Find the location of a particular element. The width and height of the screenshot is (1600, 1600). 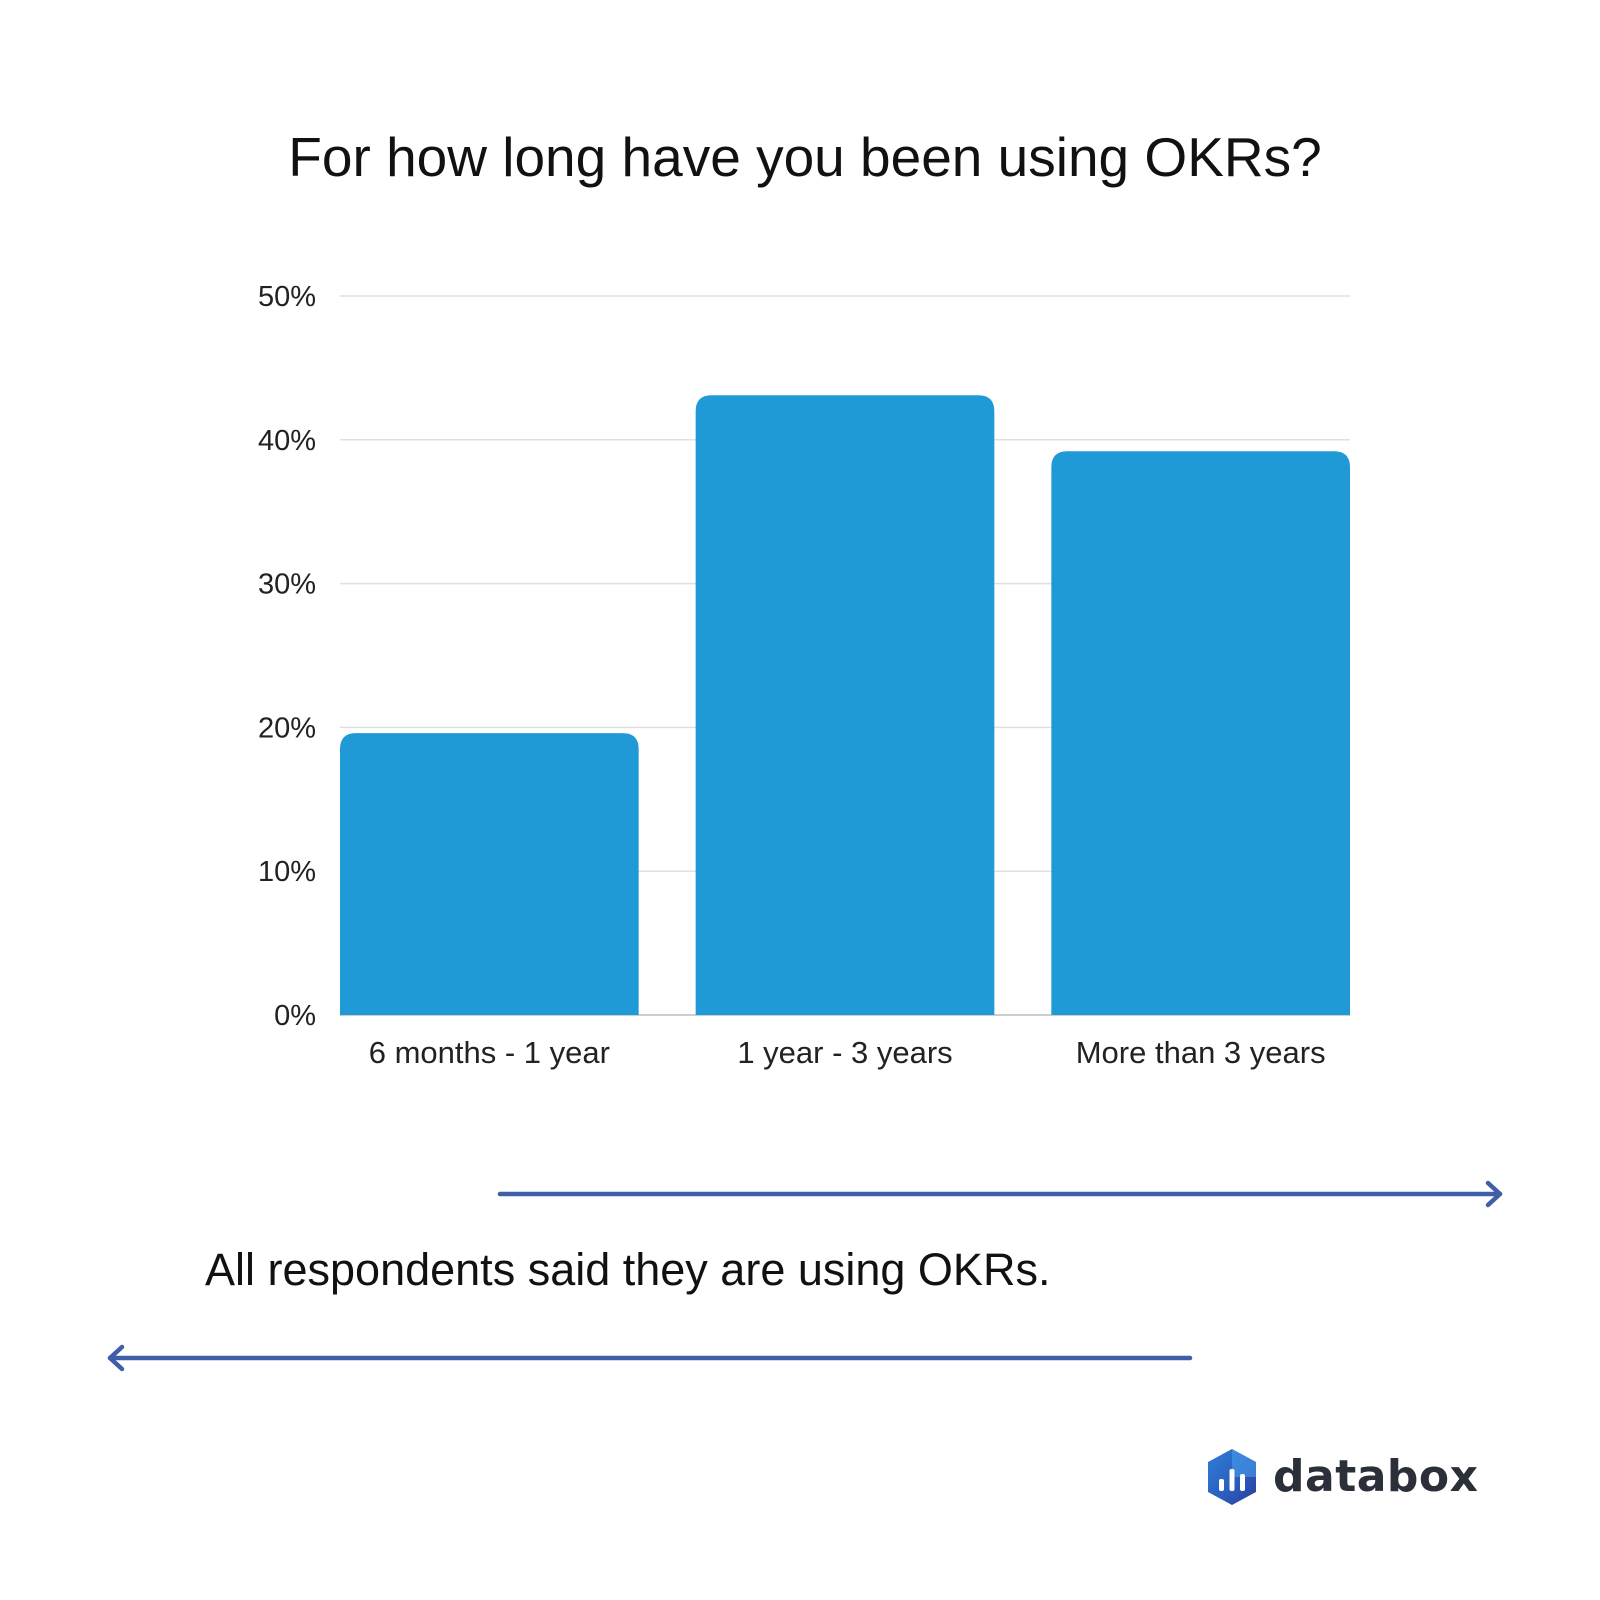

arrow-right-icon is located at coordinates (1000, 1194).